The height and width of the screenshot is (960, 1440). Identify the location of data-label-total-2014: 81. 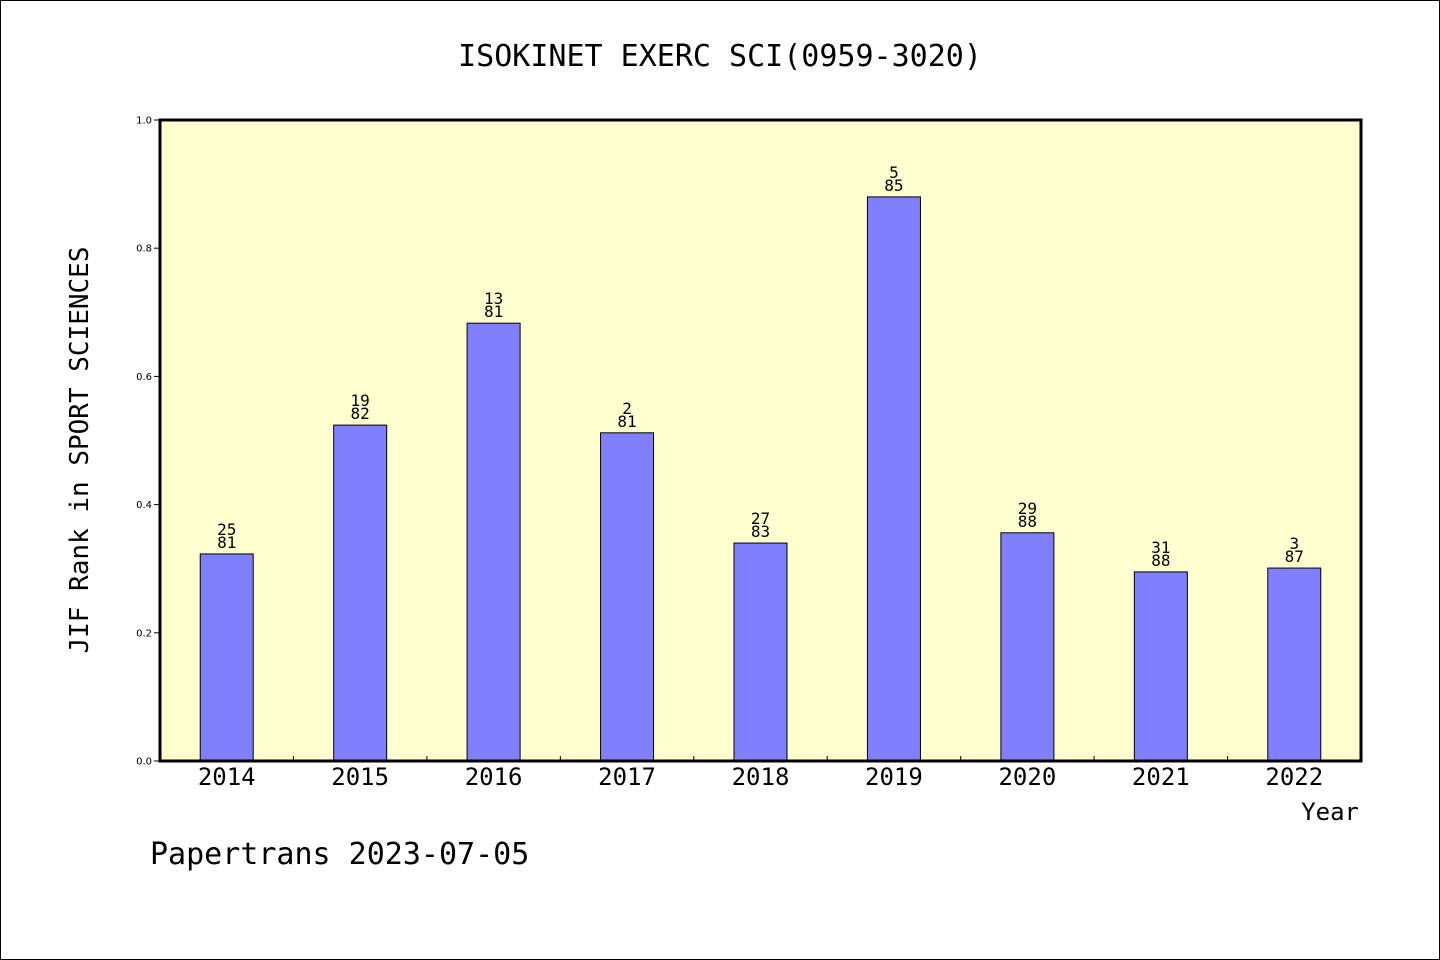
(226, 542).